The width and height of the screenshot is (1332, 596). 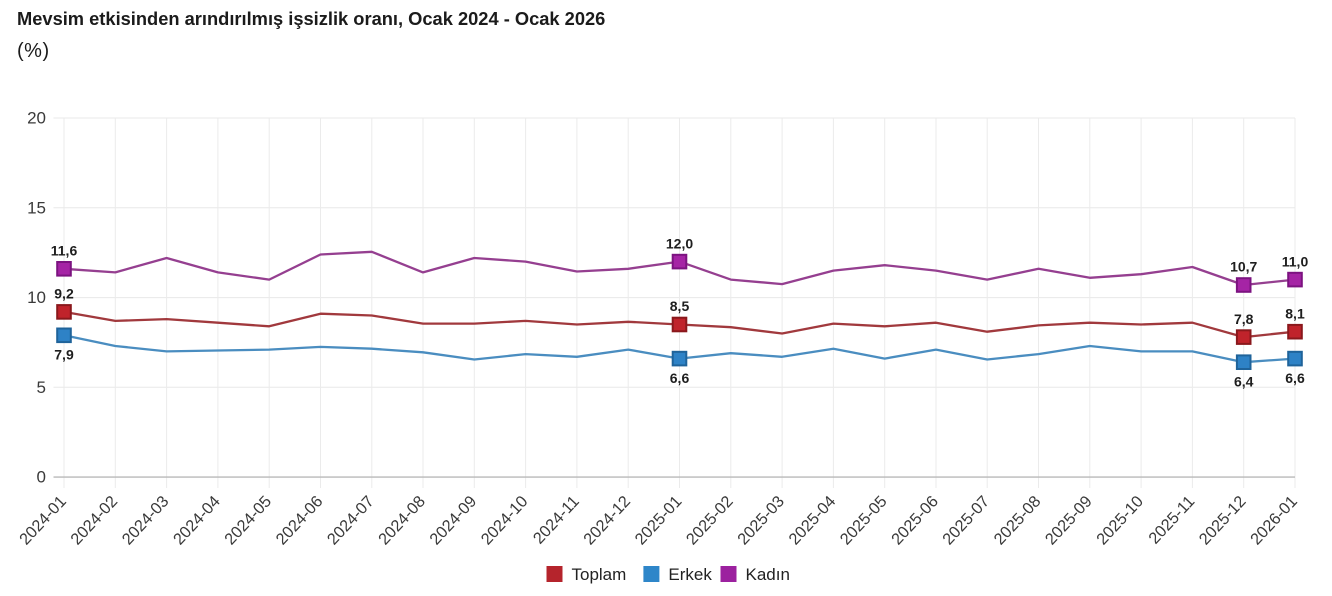 What do you see at coordinates (36, 207) in the screenshot?
I see `svg-text: 15` at bounding box center [36, 207].